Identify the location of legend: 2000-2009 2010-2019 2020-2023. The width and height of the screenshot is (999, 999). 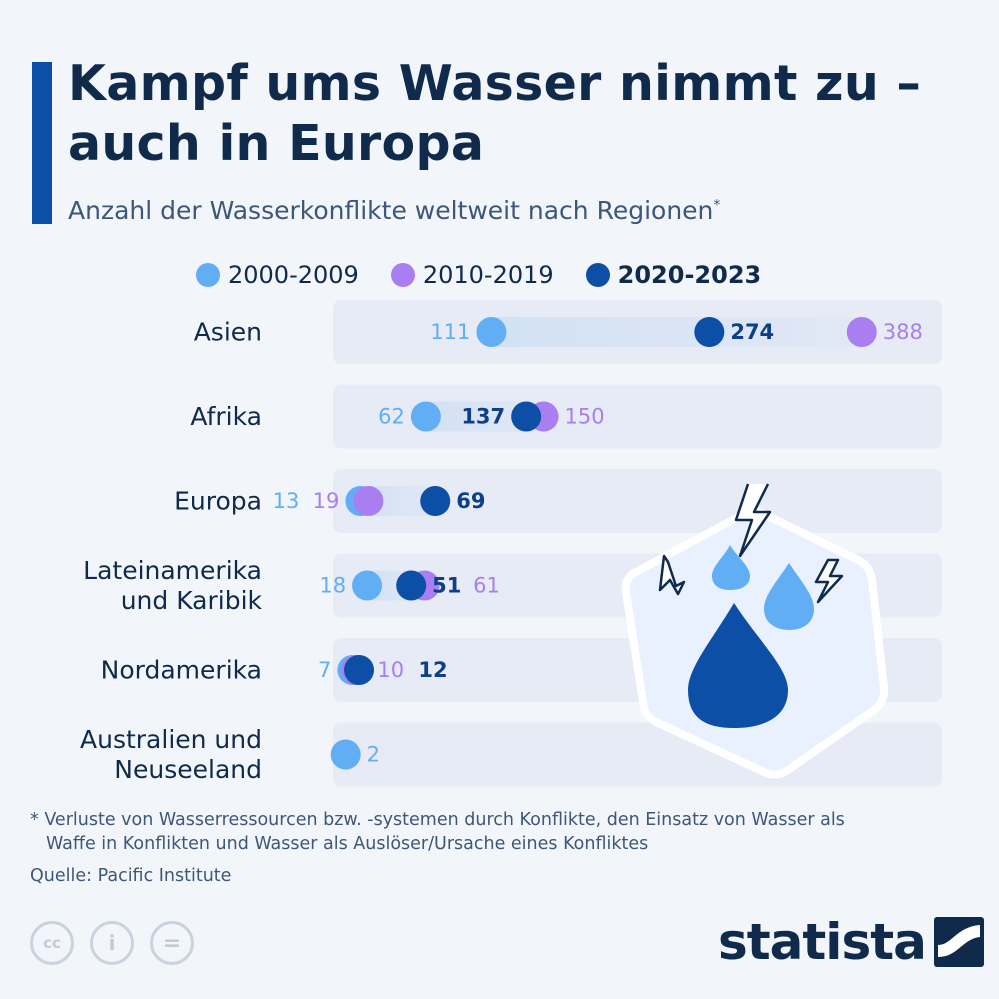
(494, 275).